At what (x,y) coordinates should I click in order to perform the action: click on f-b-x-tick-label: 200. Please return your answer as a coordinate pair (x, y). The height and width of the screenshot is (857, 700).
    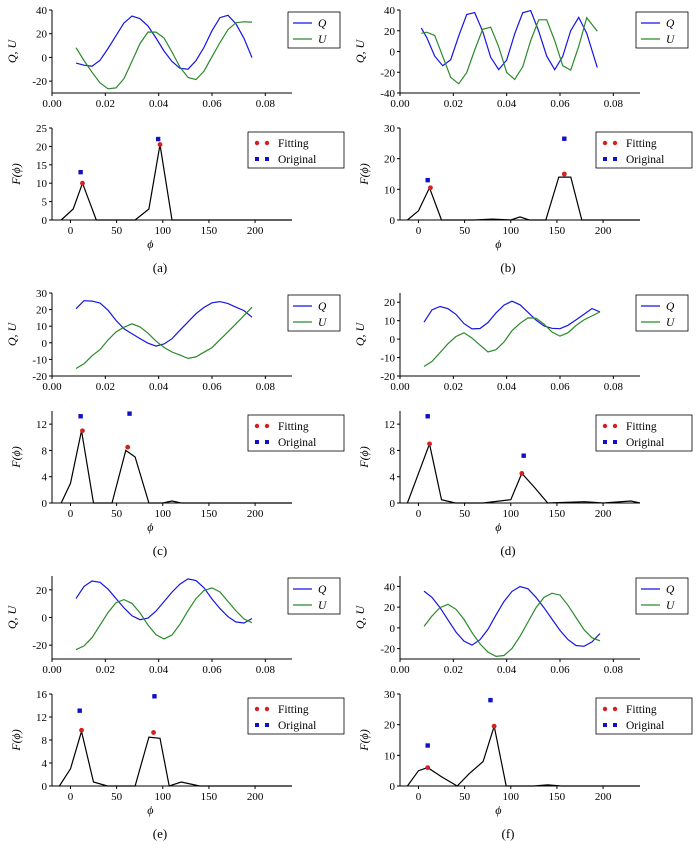
    Looking at the image, I should click on (603, 231).